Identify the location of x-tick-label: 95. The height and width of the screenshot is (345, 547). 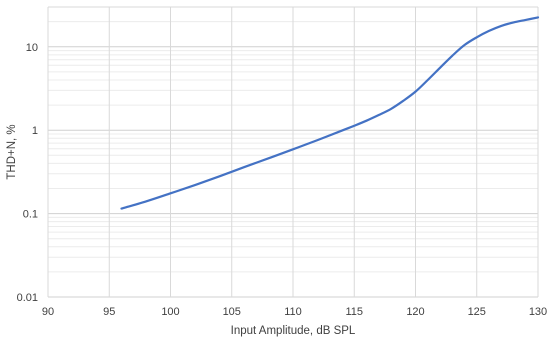
(109, 312).